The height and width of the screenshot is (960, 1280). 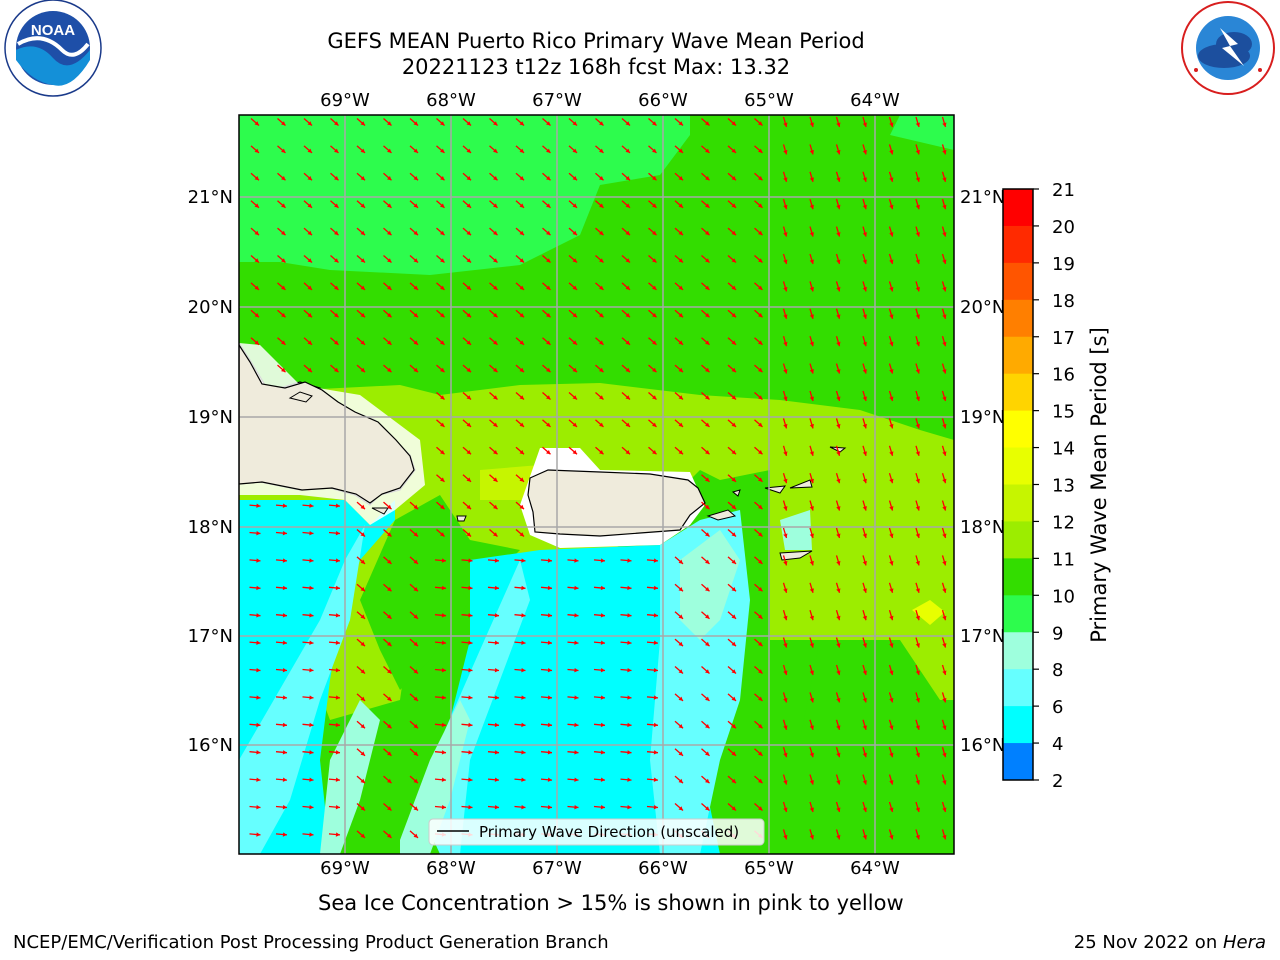 I want to click on map-legend: Primary Wave Direction (unscaled), so click(x=596, y=832).